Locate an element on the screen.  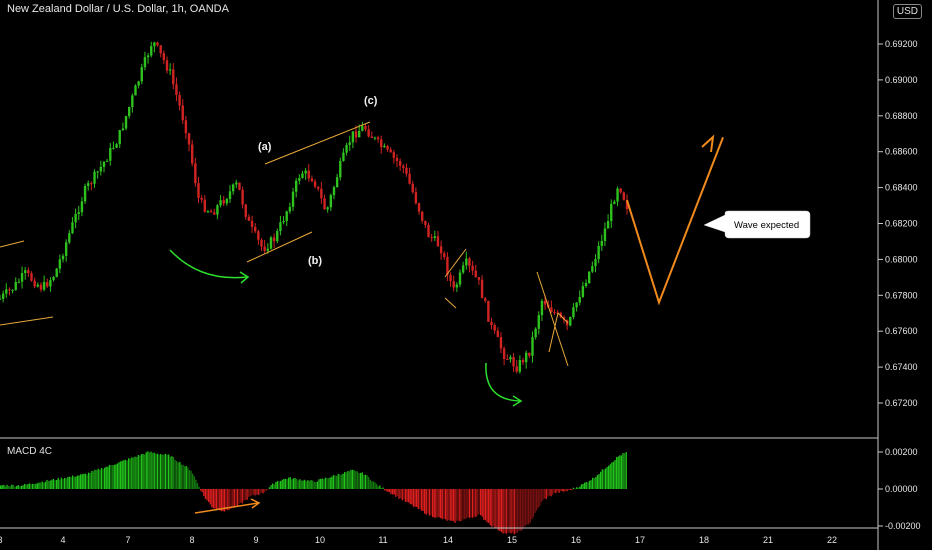
time-tick-label: 3 is located at coordinates (1, 540).